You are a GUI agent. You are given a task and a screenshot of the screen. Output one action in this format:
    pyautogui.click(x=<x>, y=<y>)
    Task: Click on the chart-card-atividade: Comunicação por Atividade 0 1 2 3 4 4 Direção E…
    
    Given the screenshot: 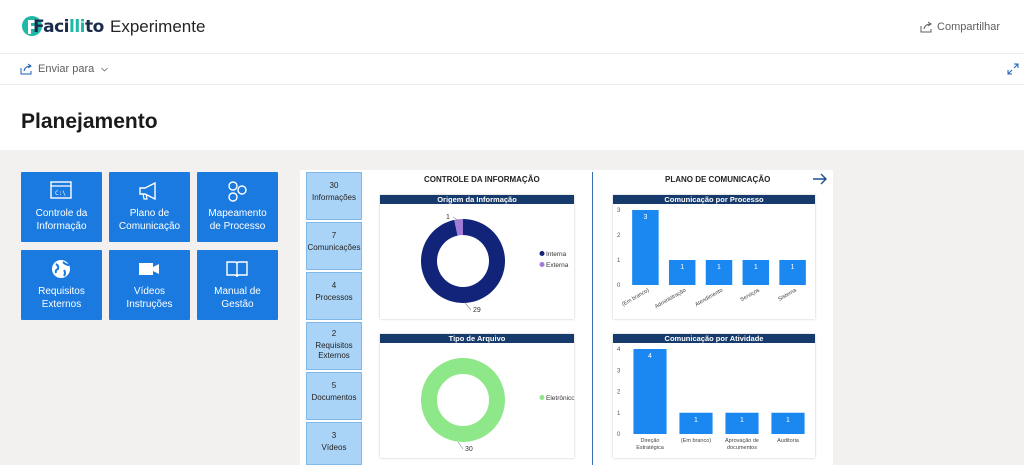 What is the action you would take?
    pyautogui.click(x=714, y=396)
    